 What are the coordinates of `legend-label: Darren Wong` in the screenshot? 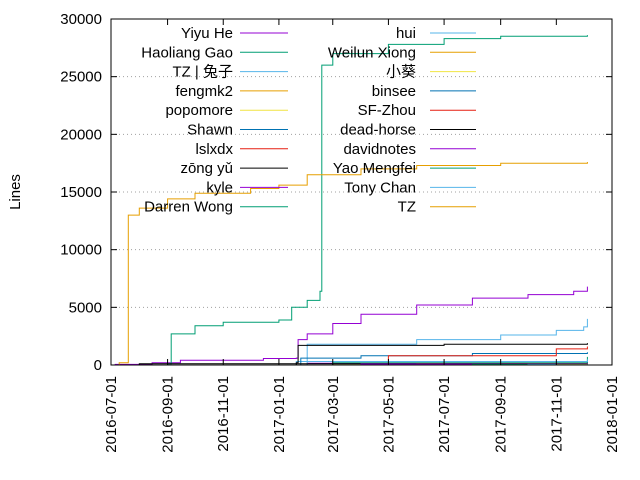 It's located at (188, 207).